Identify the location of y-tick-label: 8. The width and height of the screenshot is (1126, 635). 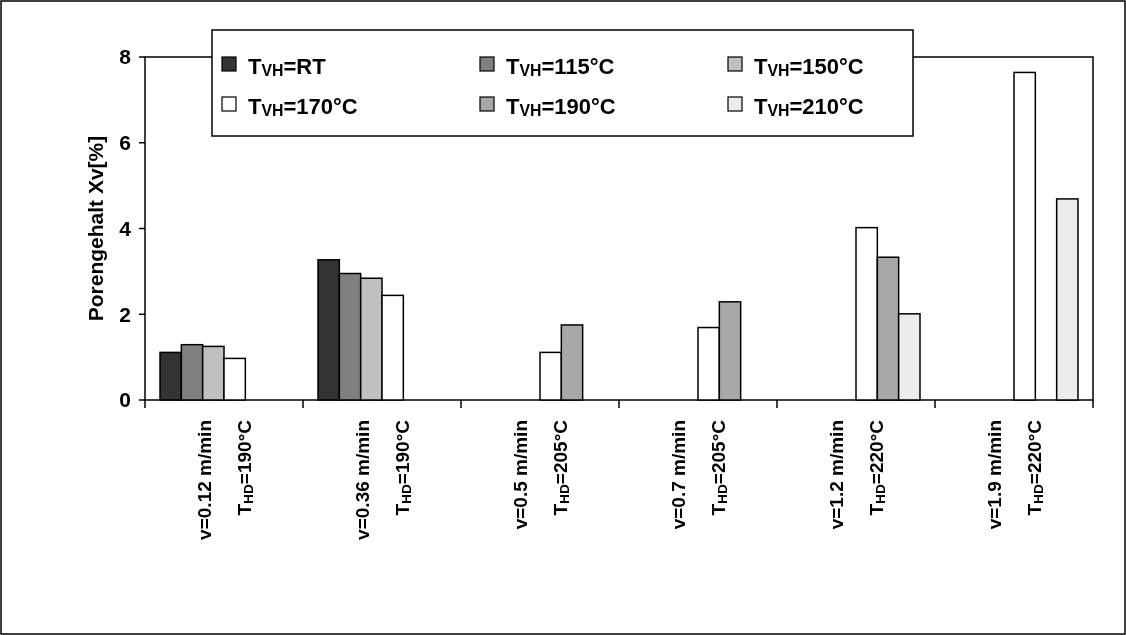
(125, 57).